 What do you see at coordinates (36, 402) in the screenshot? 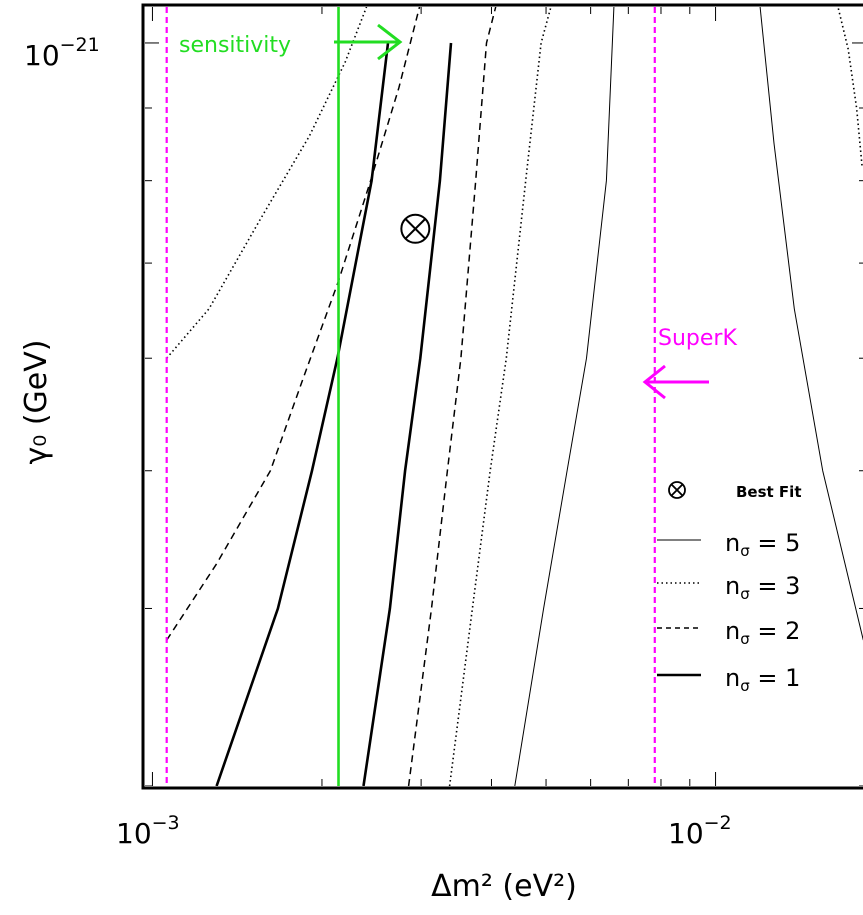
I see `y-axis-title: γ₀ (GeV)` at bounding box center [36, 402].